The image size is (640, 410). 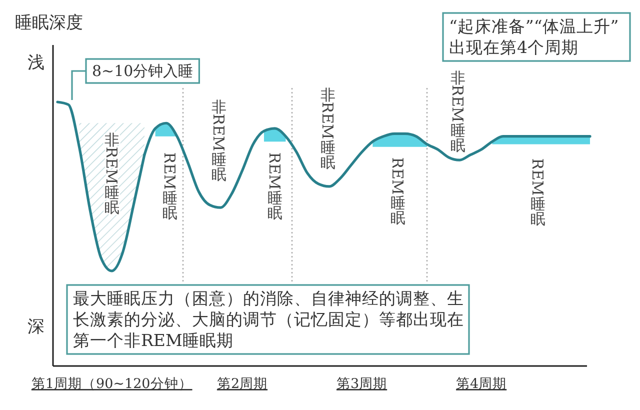 I want to click on y-axis-title: 睡眠深度, so click(x=49, y=23).